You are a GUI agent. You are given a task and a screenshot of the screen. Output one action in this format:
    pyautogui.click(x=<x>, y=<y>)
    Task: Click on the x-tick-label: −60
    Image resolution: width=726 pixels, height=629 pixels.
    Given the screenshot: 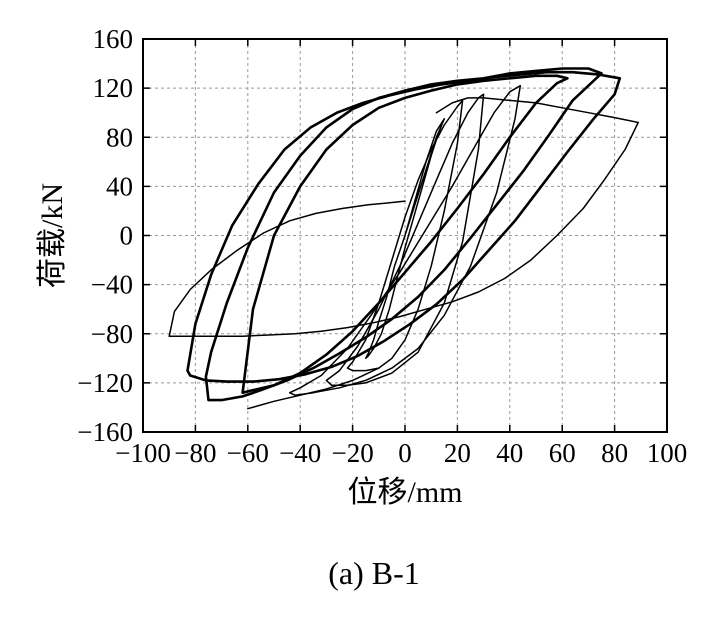 What is the action you would take?
    pyautogui.click(x=248, y=453)
    